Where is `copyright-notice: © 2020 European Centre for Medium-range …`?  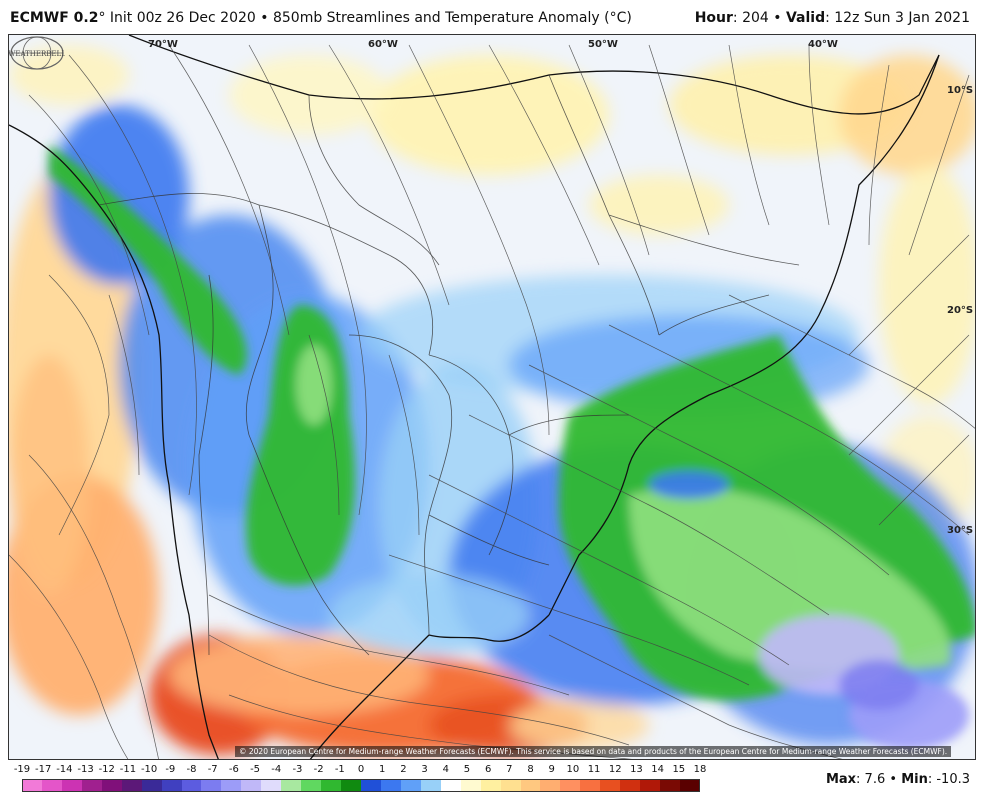 copyright-notice: © 2020 European Centre for Medium-range … is located at coordinates (593, 751).